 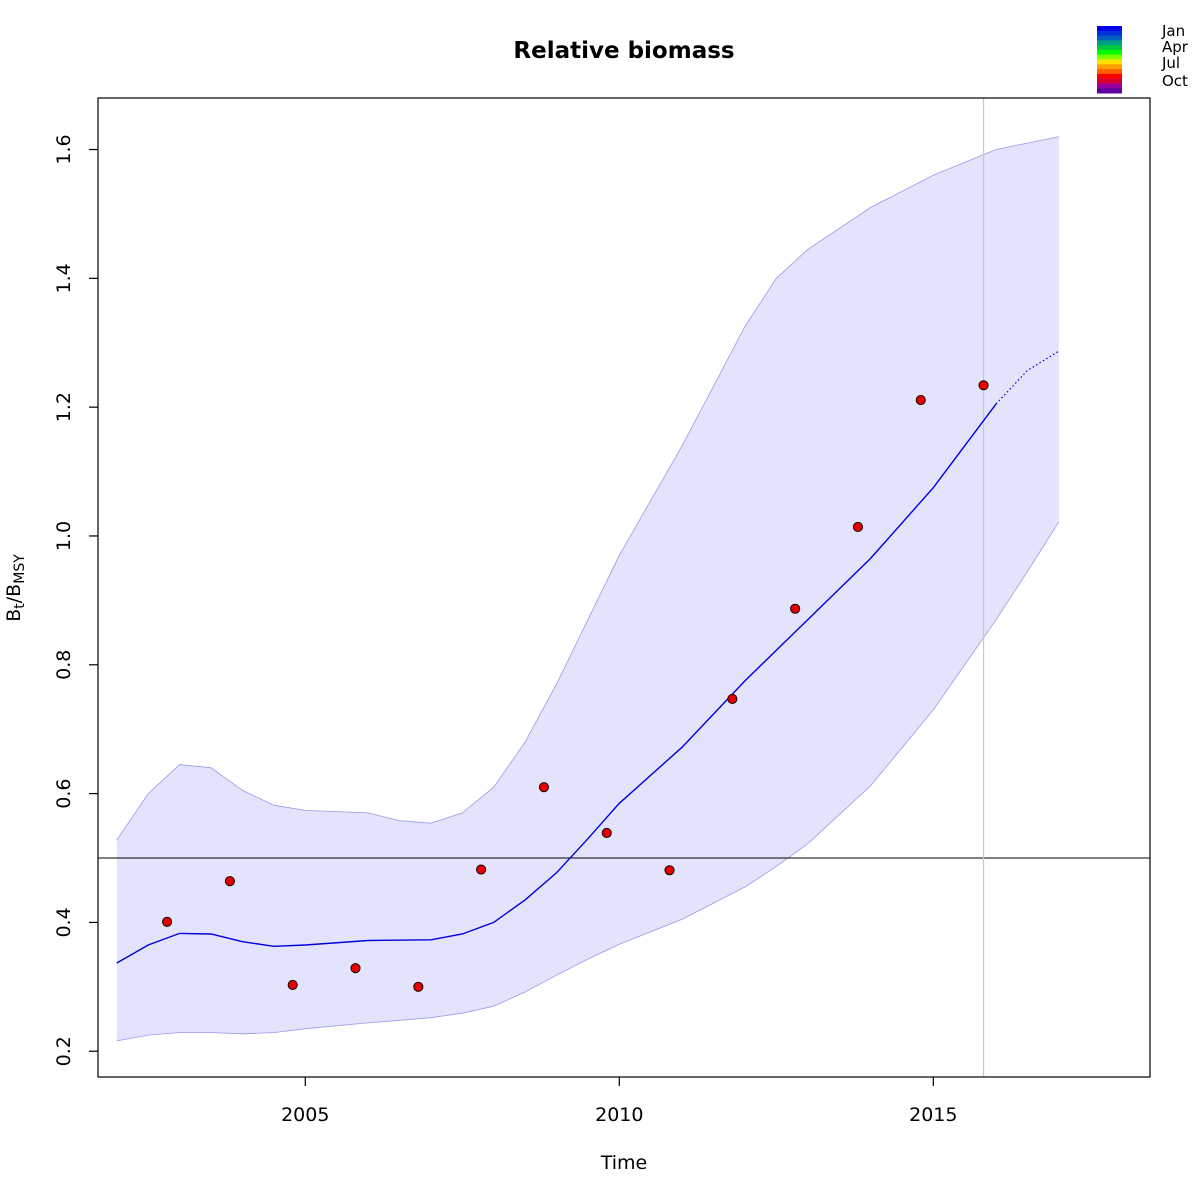 I want to click on legend-color-bar, so click(x=1109, y=60).